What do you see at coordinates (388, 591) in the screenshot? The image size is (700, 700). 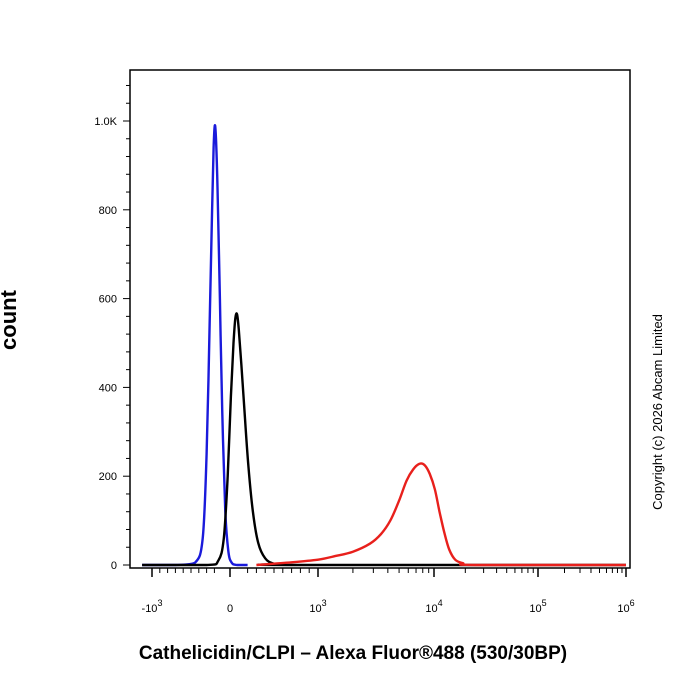 I see `x-axis: -103 0 10³ 10⁴ 10⁵ 10⁶` at bounding box center [388, 591].